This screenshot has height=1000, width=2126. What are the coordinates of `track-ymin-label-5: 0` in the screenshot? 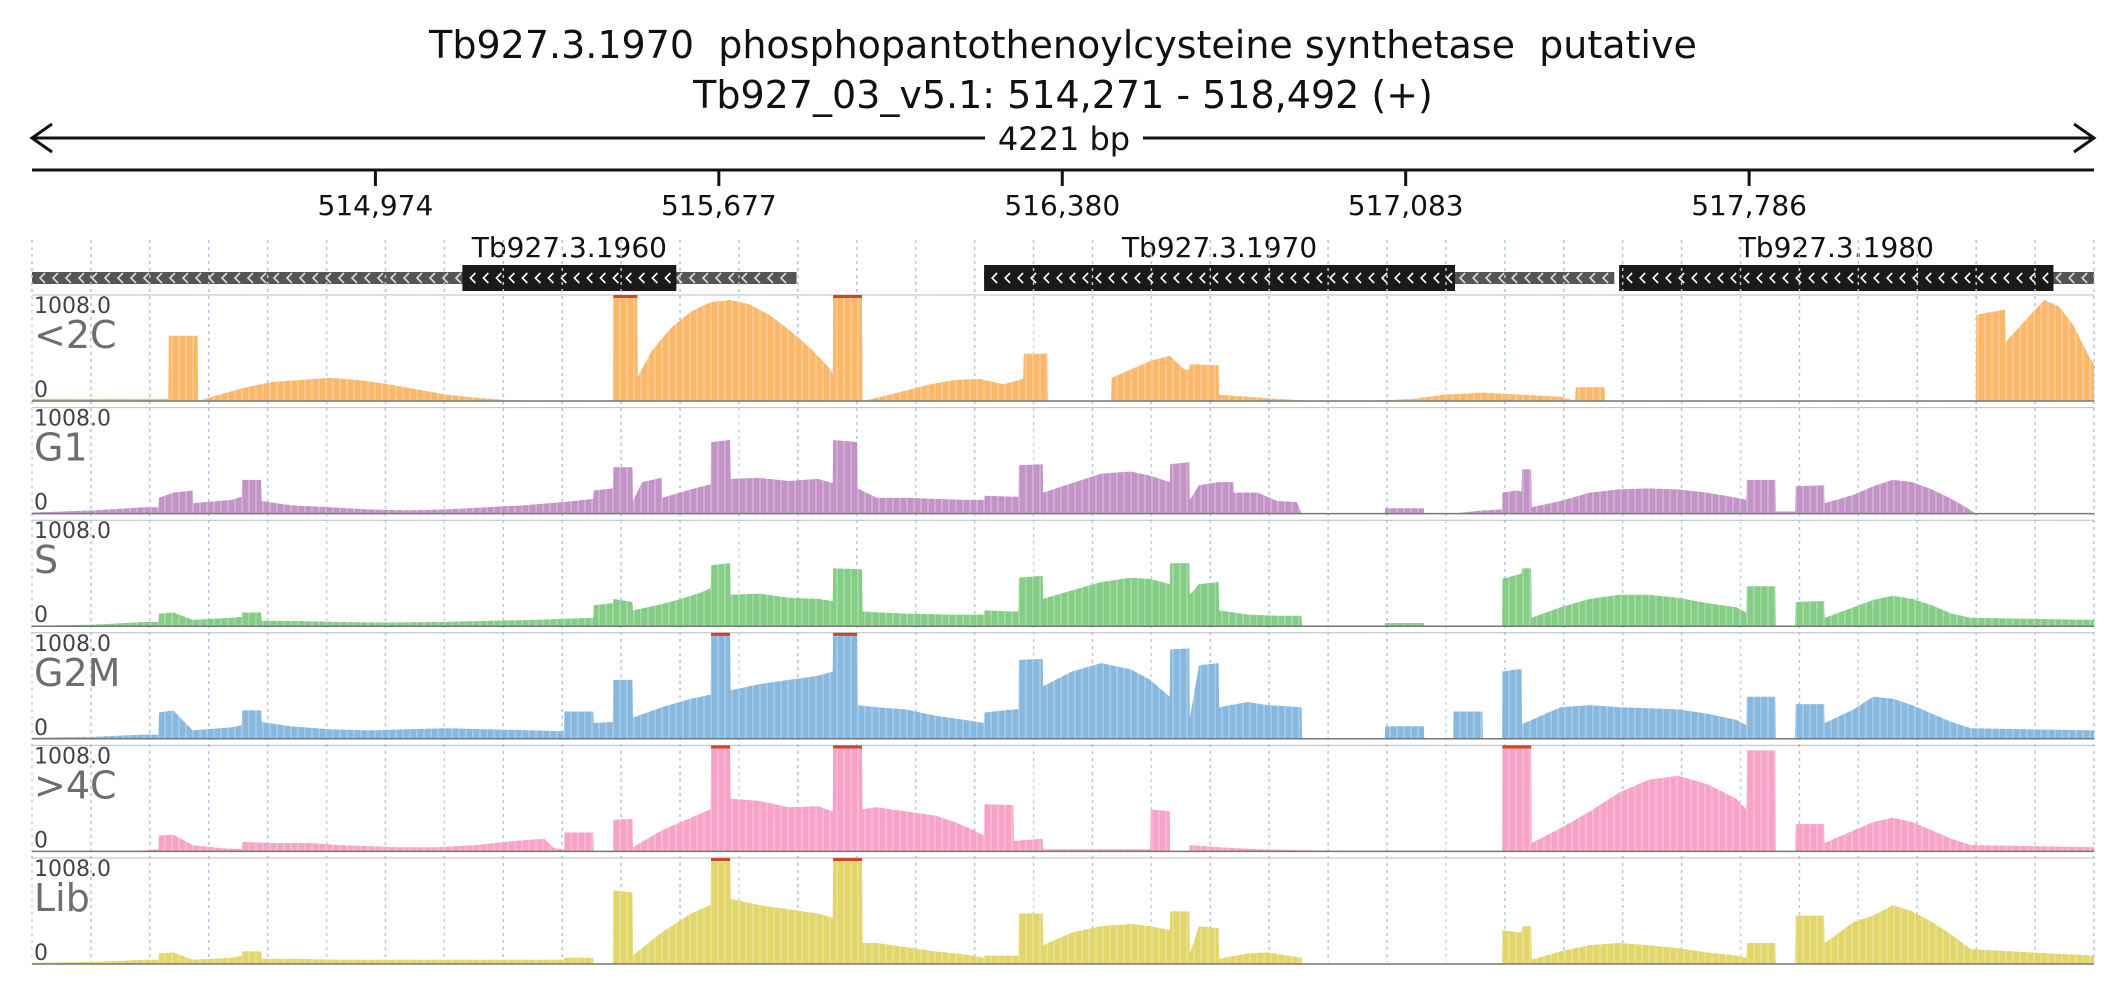 It's located at (41, 953).